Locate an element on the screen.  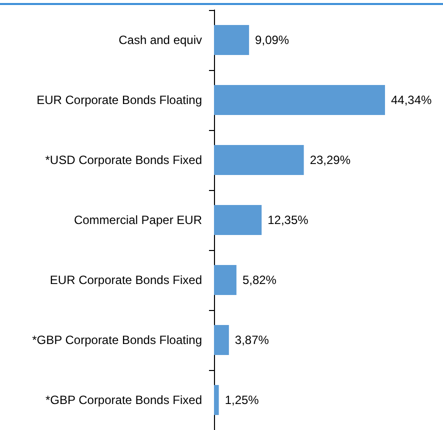
y-tick-label: *USD Corporate Bonds Fixed is located at coordinates (123, 160).